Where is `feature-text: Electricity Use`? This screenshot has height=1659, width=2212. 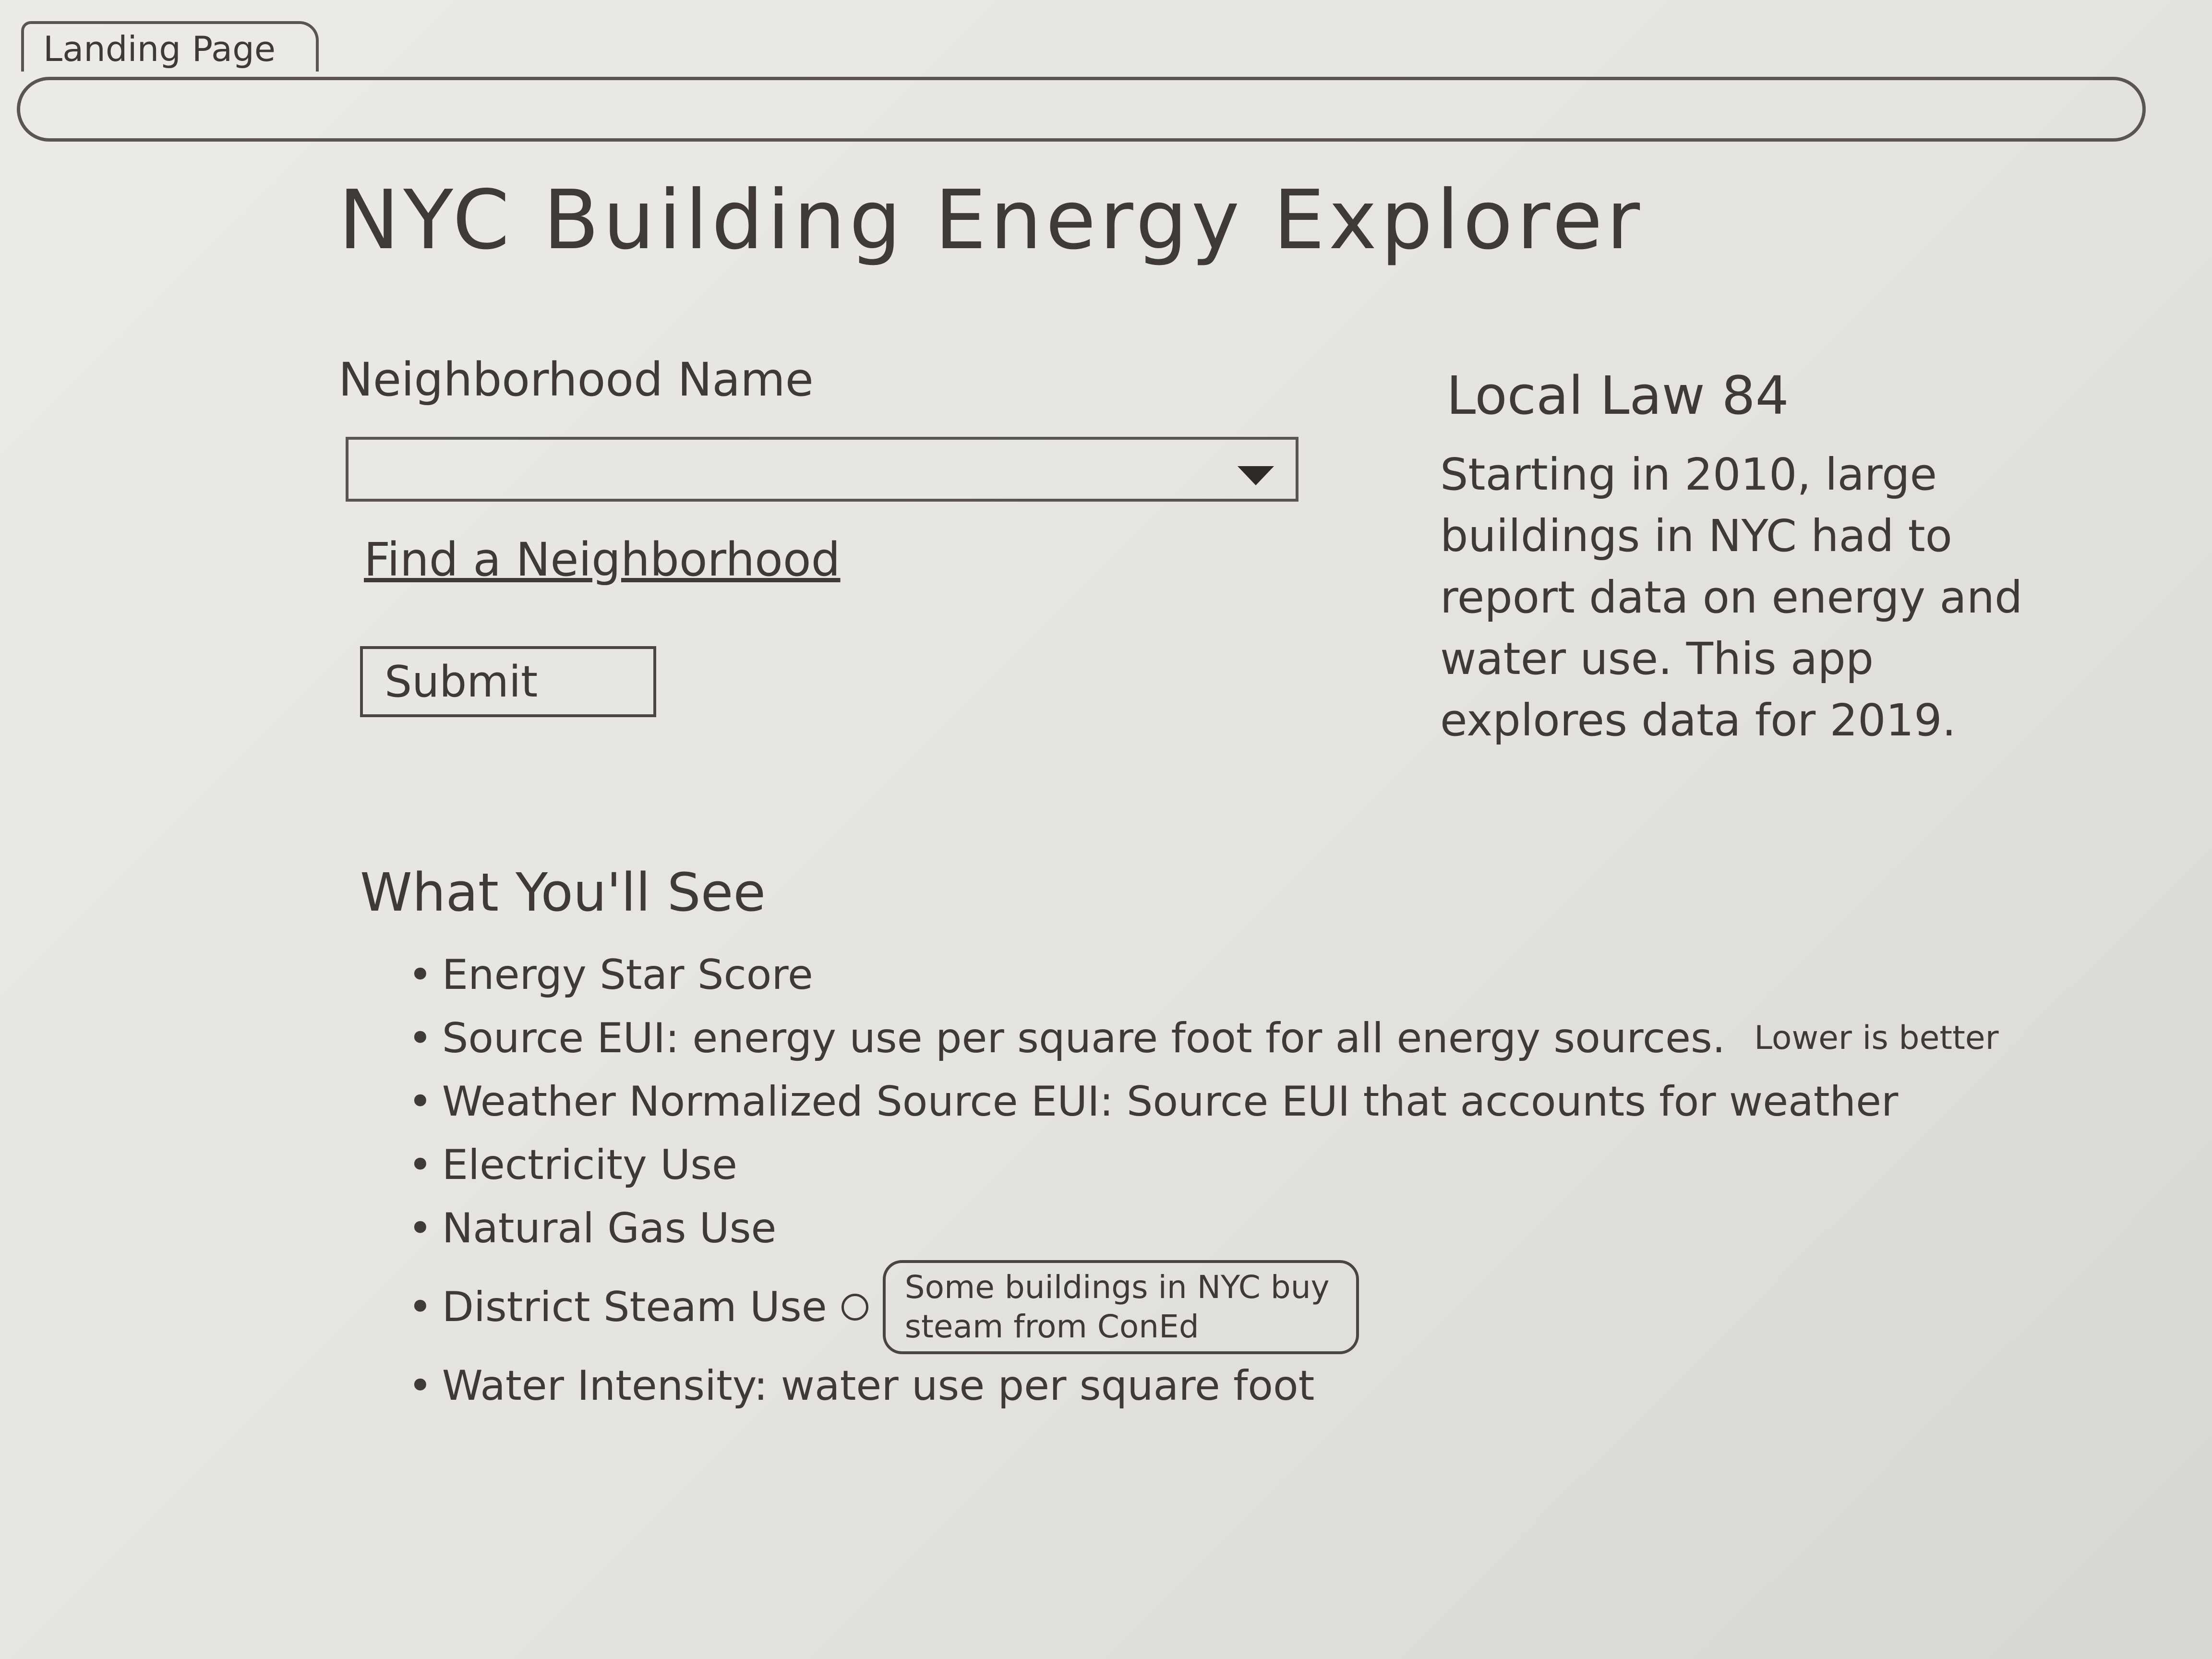 feature-text: Electricity Use is located at coordinates (590, 1165).